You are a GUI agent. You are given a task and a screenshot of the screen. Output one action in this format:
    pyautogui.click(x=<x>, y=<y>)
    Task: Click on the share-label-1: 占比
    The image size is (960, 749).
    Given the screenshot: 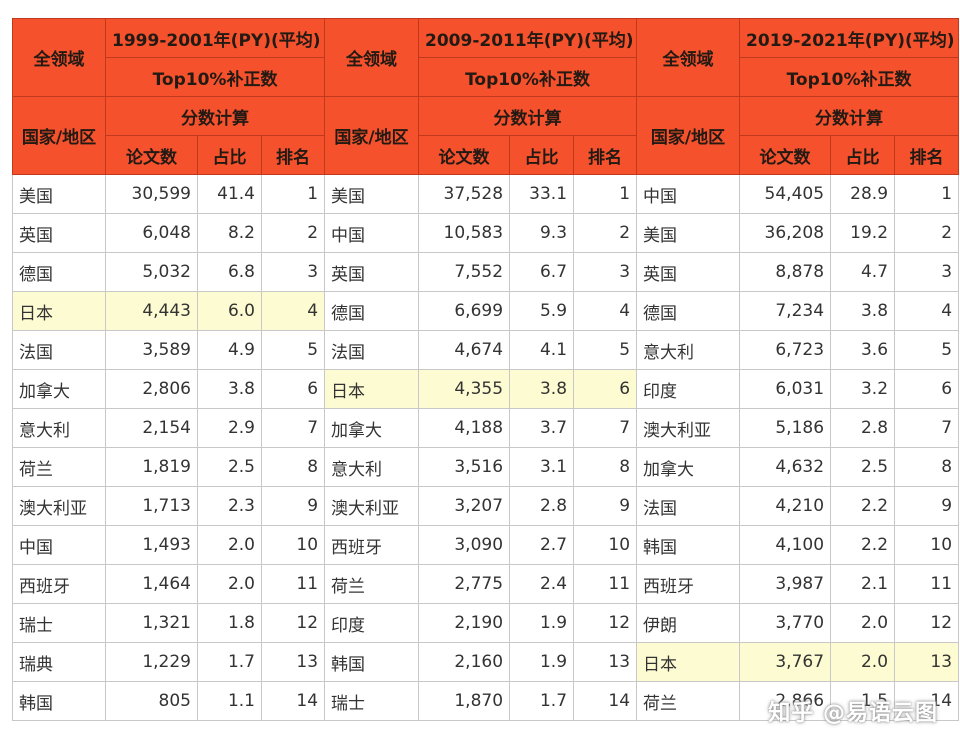 What is the action you would take?
    pyautogui.click(x=229, y=155)
    